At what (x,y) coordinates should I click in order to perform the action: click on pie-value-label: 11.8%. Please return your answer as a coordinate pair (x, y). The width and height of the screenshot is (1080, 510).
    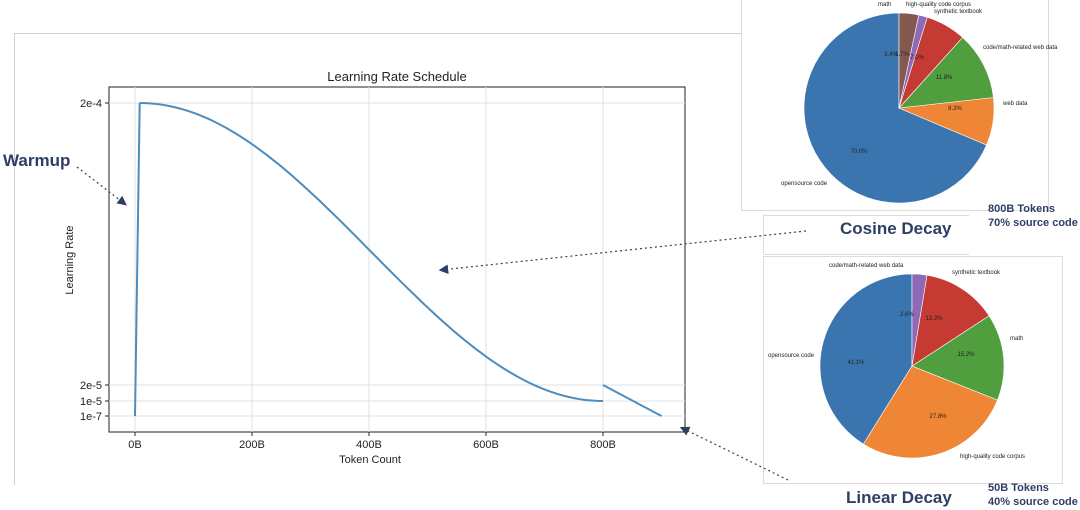
    Looking at the image, I should click on (944, 78).